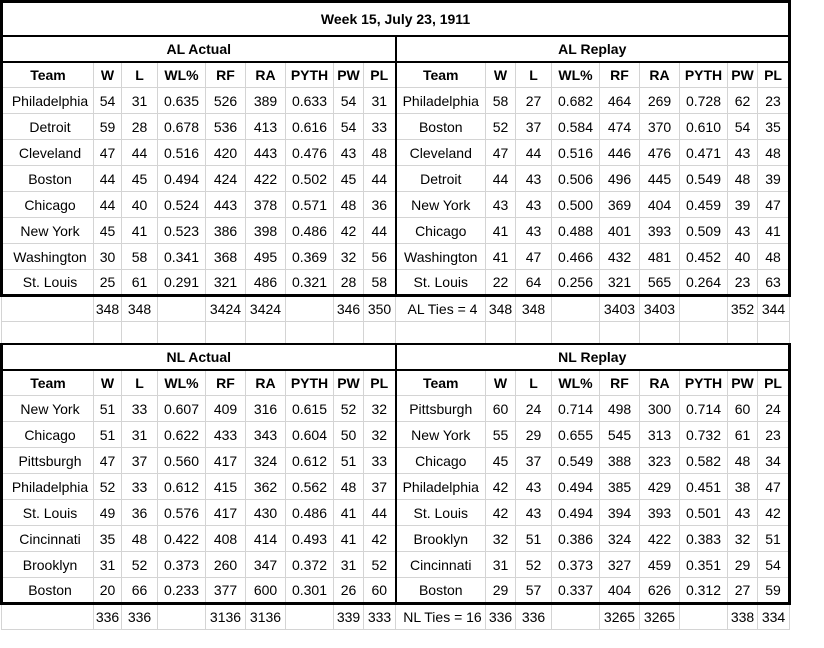  What do you see at coordinates (225, 256) in the screenshot?
I see `stat-cell: 368` at bounding box center [225, 256].